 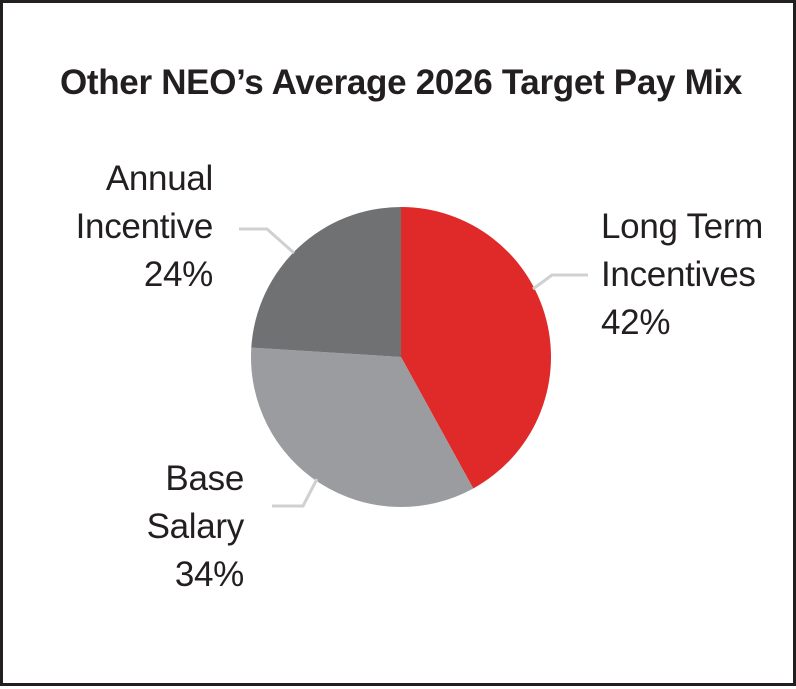 What do you see at coordinates (560, 282) in the screenshot?
I see `leader-line-long-term-incentives` at bounding box center [560, 282].